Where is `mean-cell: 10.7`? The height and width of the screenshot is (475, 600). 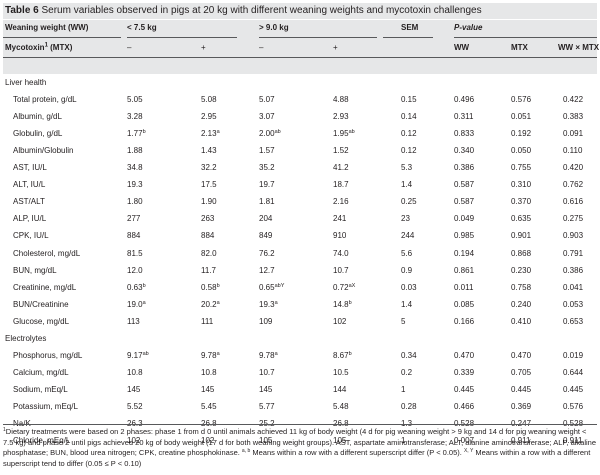
mean-cell: 10.7 is located at coordinates (267, 373).